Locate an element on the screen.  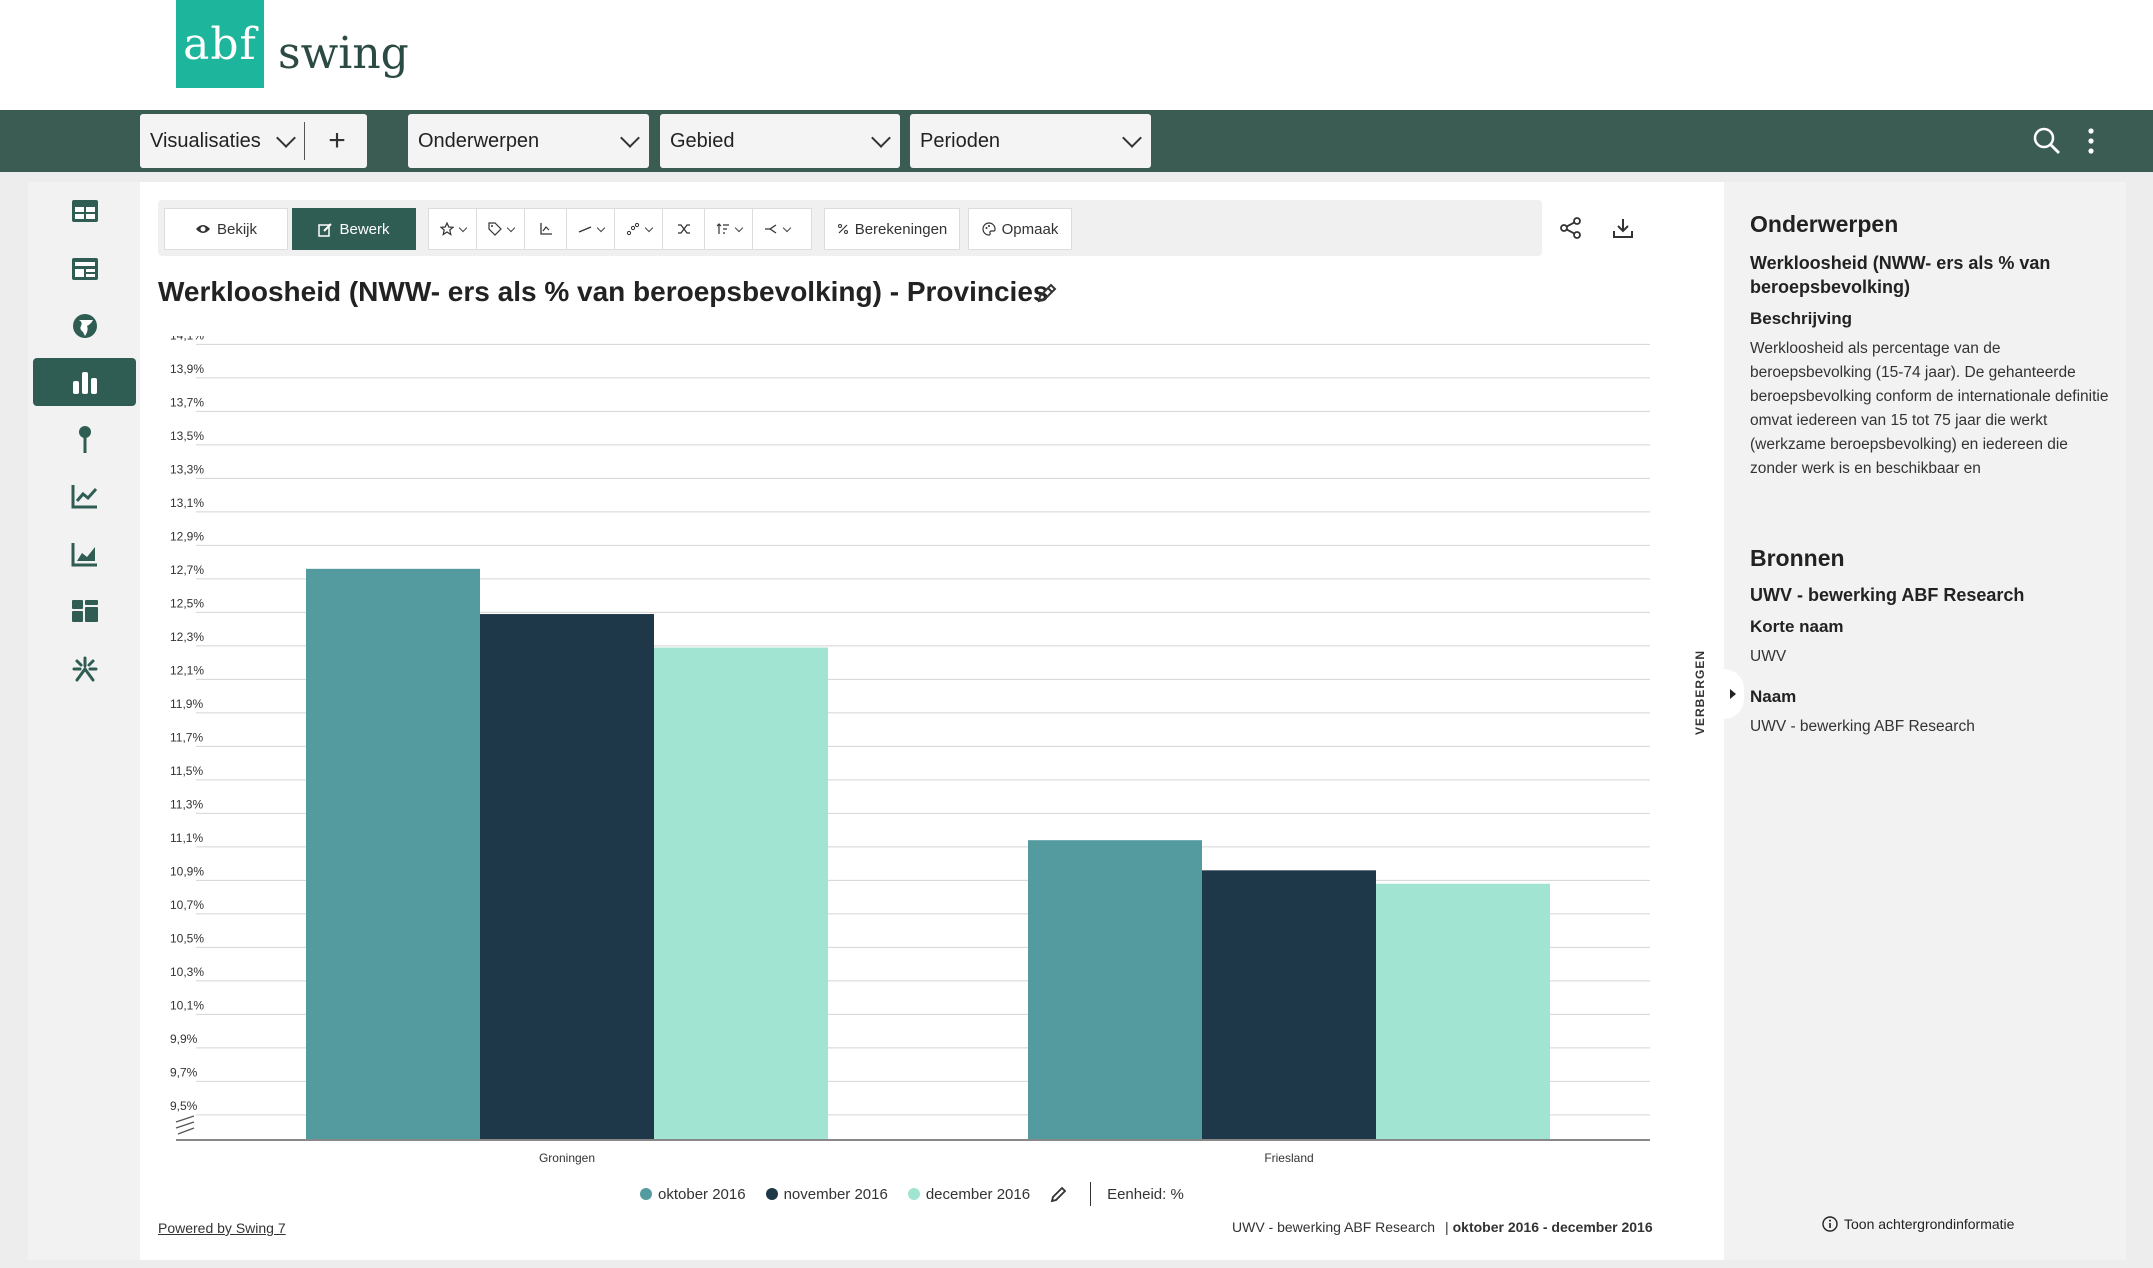
split-dropdown is located at coordinates (777, 229).